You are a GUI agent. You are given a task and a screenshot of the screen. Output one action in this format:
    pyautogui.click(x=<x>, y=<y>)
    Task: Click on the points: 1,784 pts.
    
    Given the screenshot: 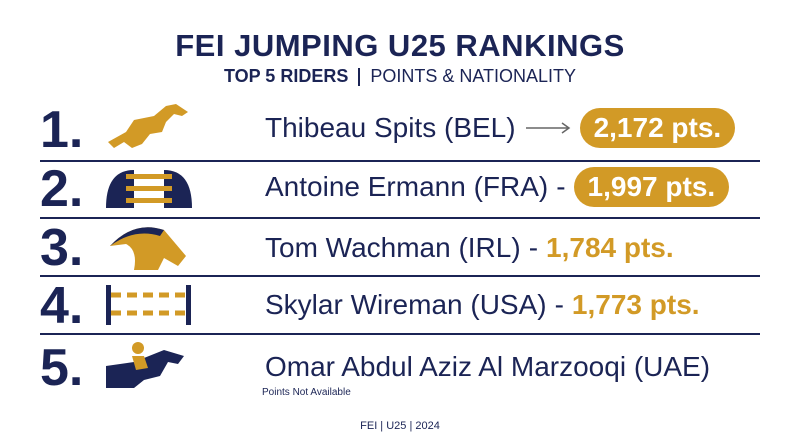 What is the action you would take?
    pyautogui.click(x=610, y=247)
    